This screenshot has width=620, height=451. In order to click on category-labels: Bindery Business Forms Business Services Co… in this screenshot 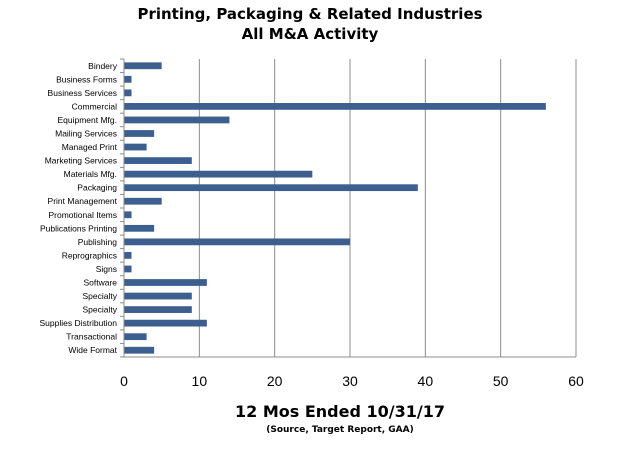, I will do `click(79, 208)`.